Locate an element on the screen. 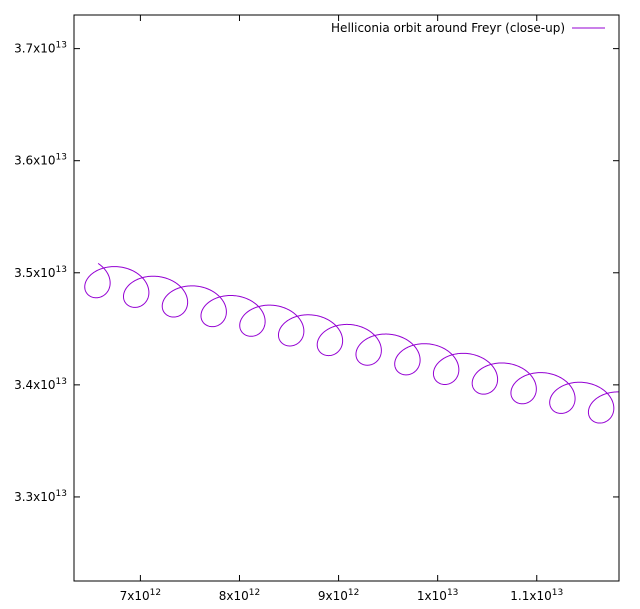  x-tick-label: 8x1012 is located at coordinates (239, 595).